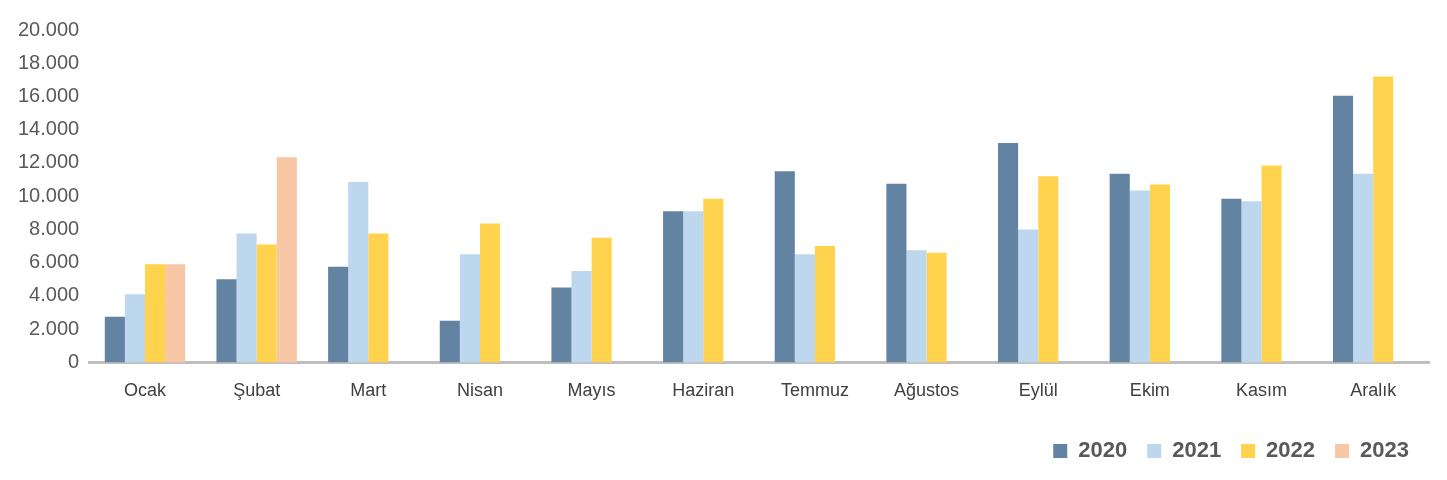 Image resolution: width=1447 pixels, height=480 pixels. Describe the element at coordinates (927, 390) in the screenshot. I see `x-tick-label: Ağustos` at that location.